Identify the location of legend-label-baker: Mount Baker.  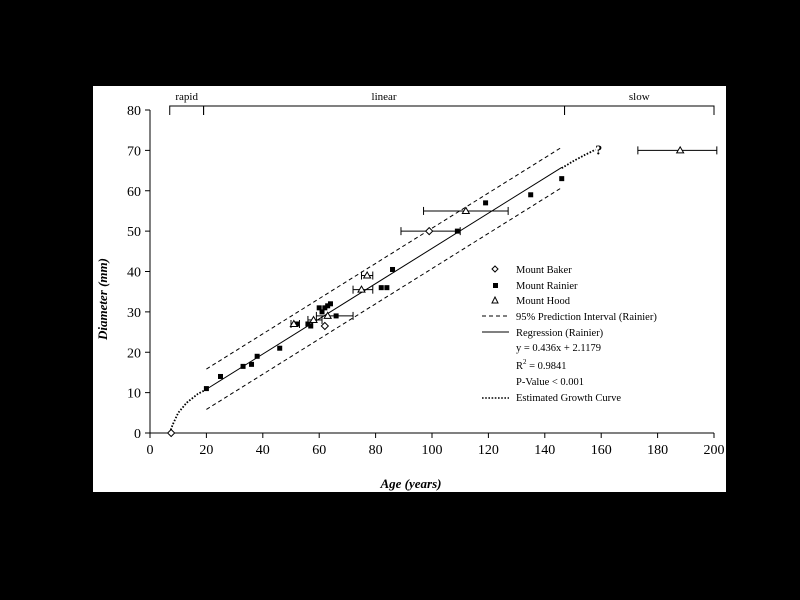
(544, 270).